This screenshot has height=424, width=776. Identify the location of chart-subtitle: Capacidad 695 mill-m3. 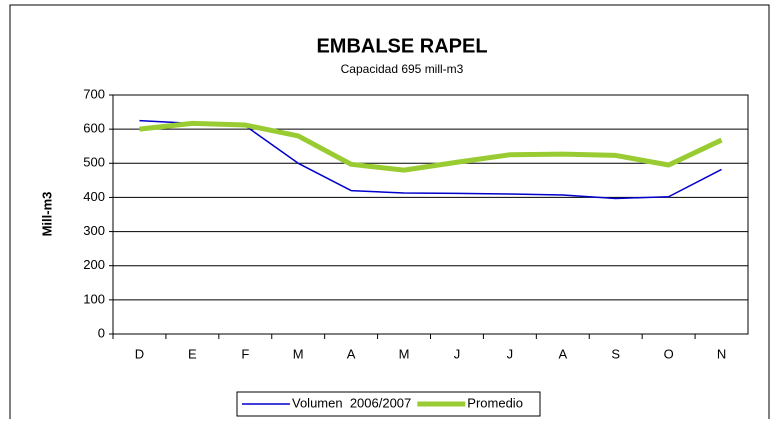
(402, 69).